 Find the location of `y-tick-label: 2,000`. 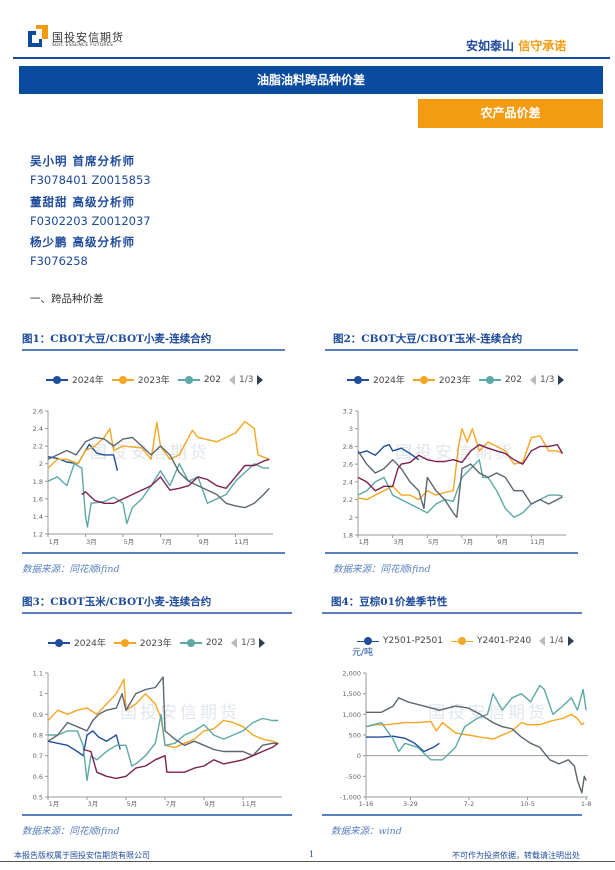

y-tick-label: 2,000 is located at coordinates (351, 674).